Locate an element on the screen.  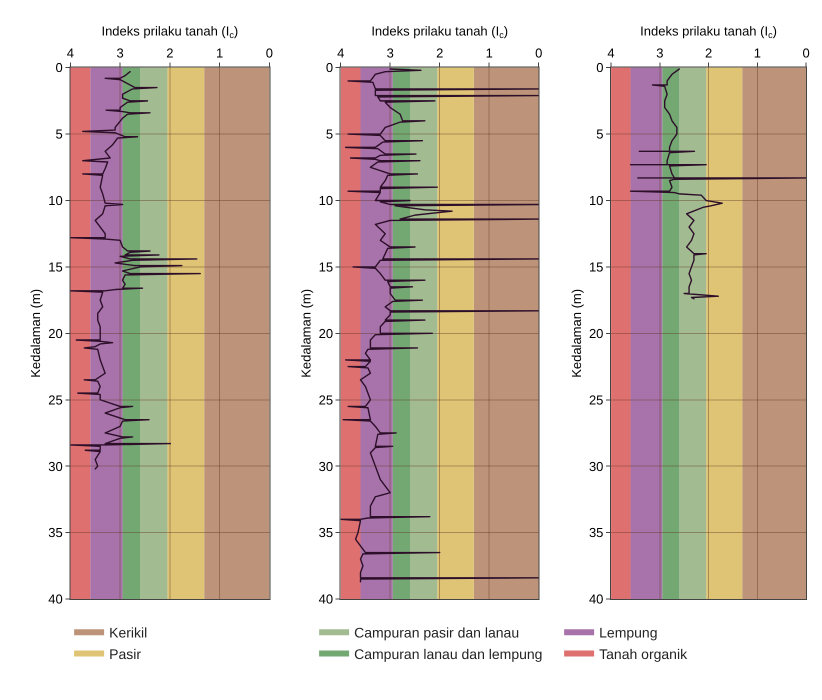
legend-label: Campuran pasir dan lanau is located at coordinates (437, 632).